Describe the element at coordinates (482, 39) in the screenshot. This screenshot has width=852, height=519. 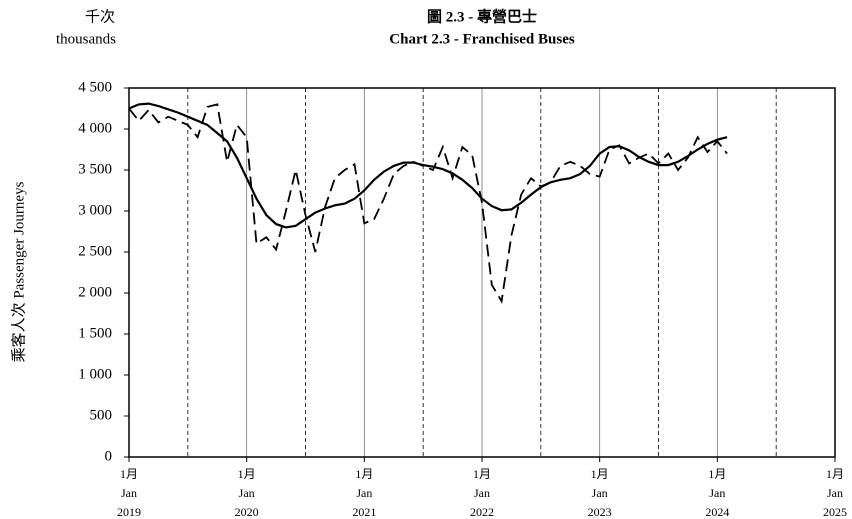
I see `chart-subtitle: Chart 2.3 - Franchised Buses` at that location.